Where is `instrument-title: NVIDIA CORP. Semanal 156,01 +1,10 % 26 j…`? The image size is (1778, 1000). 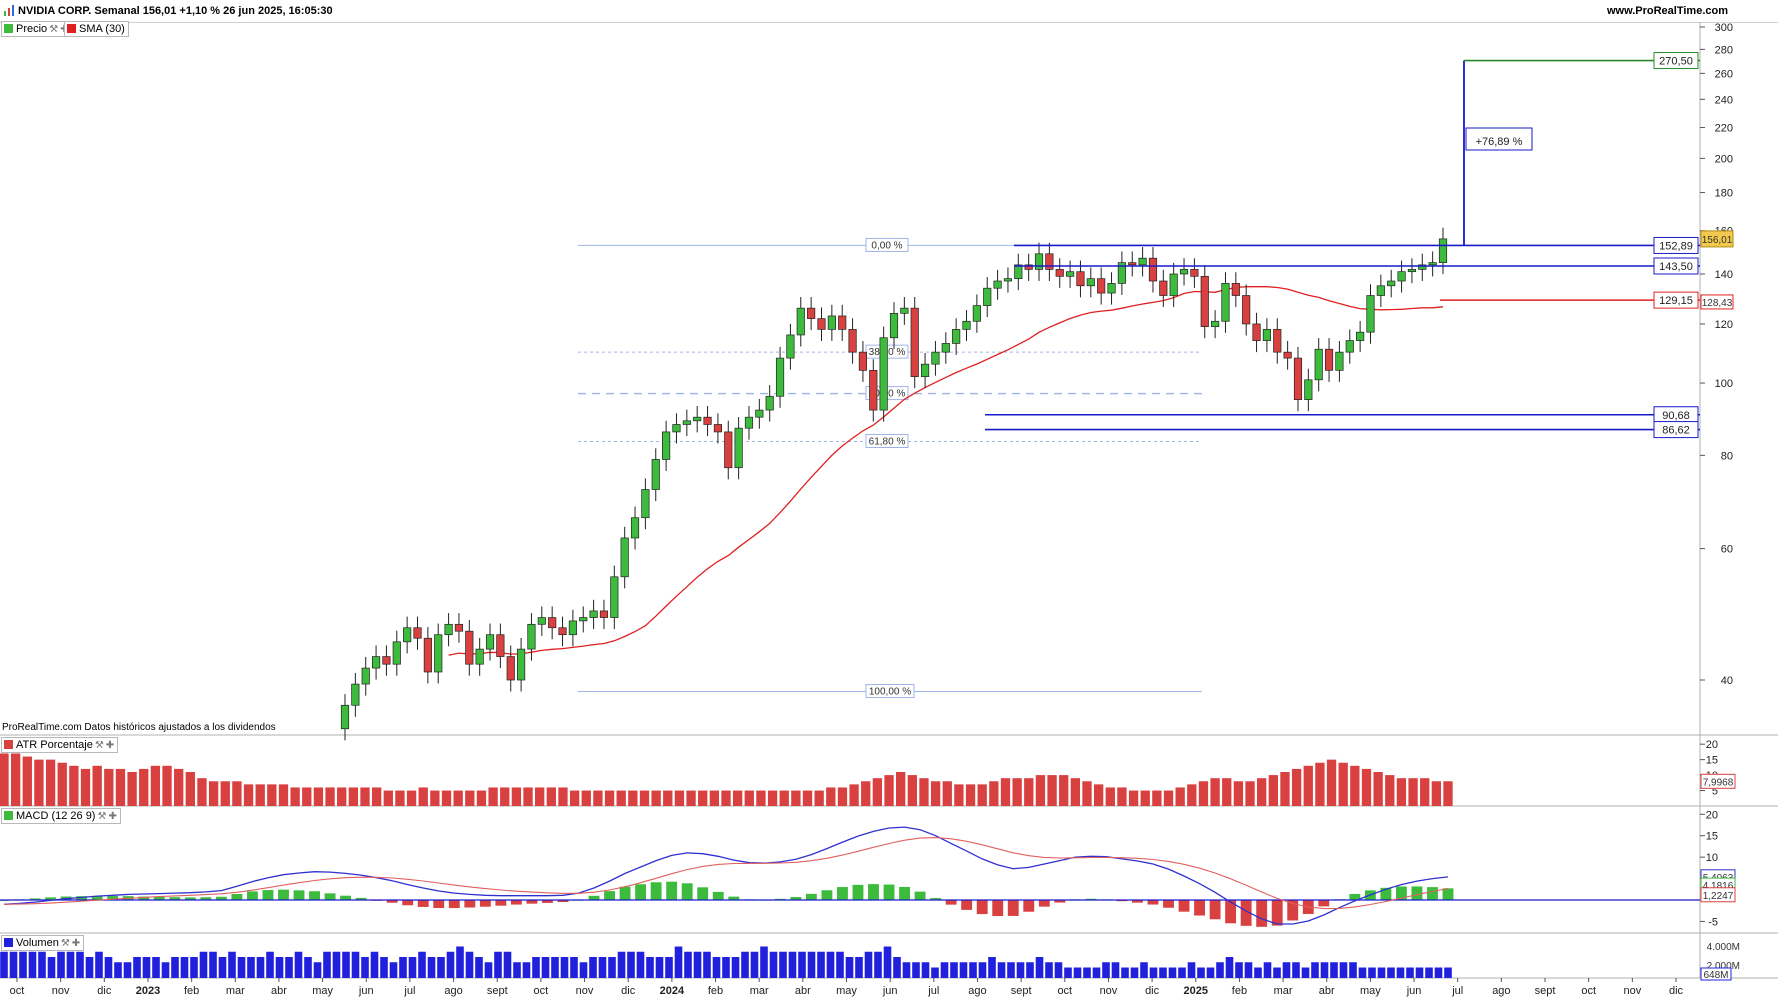
instrument-title: NVIDIA CORP. Semanal 156,01 +1,10 % 26 j… is located at coordinates (175, 11).